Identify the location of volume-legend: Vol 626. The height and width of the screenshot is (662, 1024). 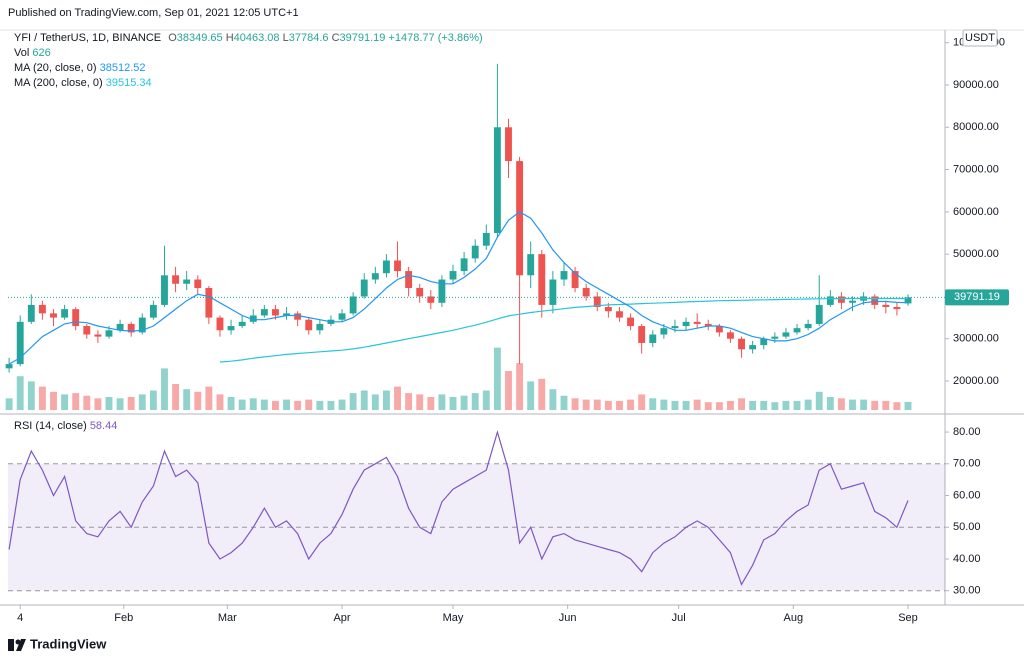
(32, 53).